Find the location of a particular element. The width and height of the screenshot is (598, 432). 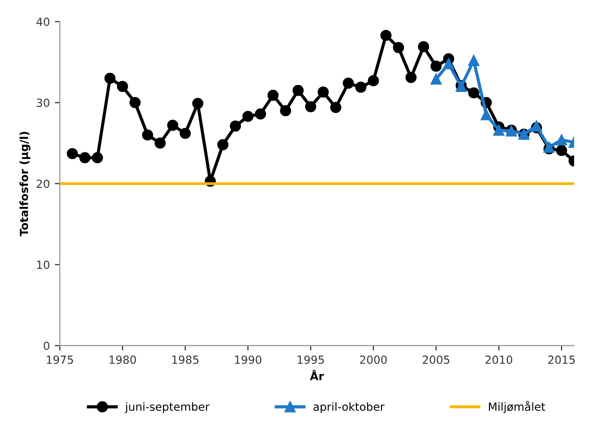

y-axis-title: Totalfosfor (µg/l) is located at coordinates (25, 184).